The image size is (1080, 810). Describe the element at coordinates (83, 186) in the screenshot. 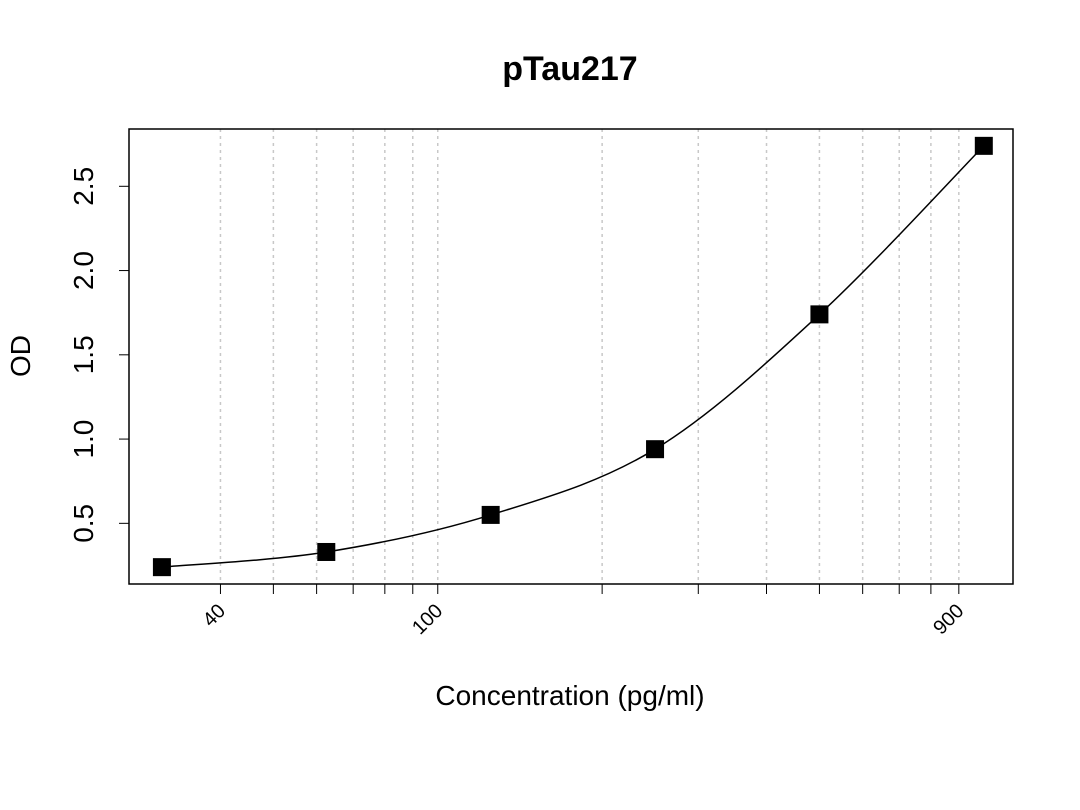

I see `y-tick-label: 2.5` at that location.